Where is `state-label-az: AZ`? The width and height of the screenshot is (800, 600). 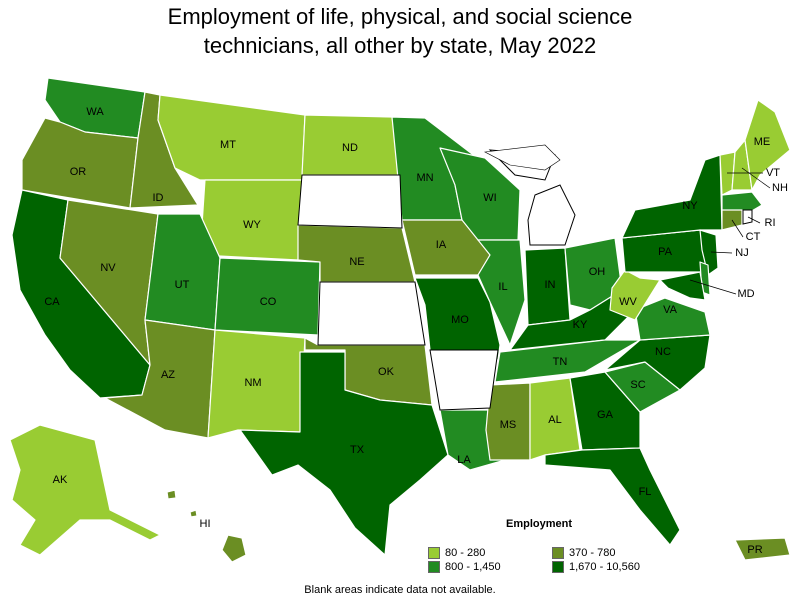 state-label-az: AZ is located at coordinates (168, 375).